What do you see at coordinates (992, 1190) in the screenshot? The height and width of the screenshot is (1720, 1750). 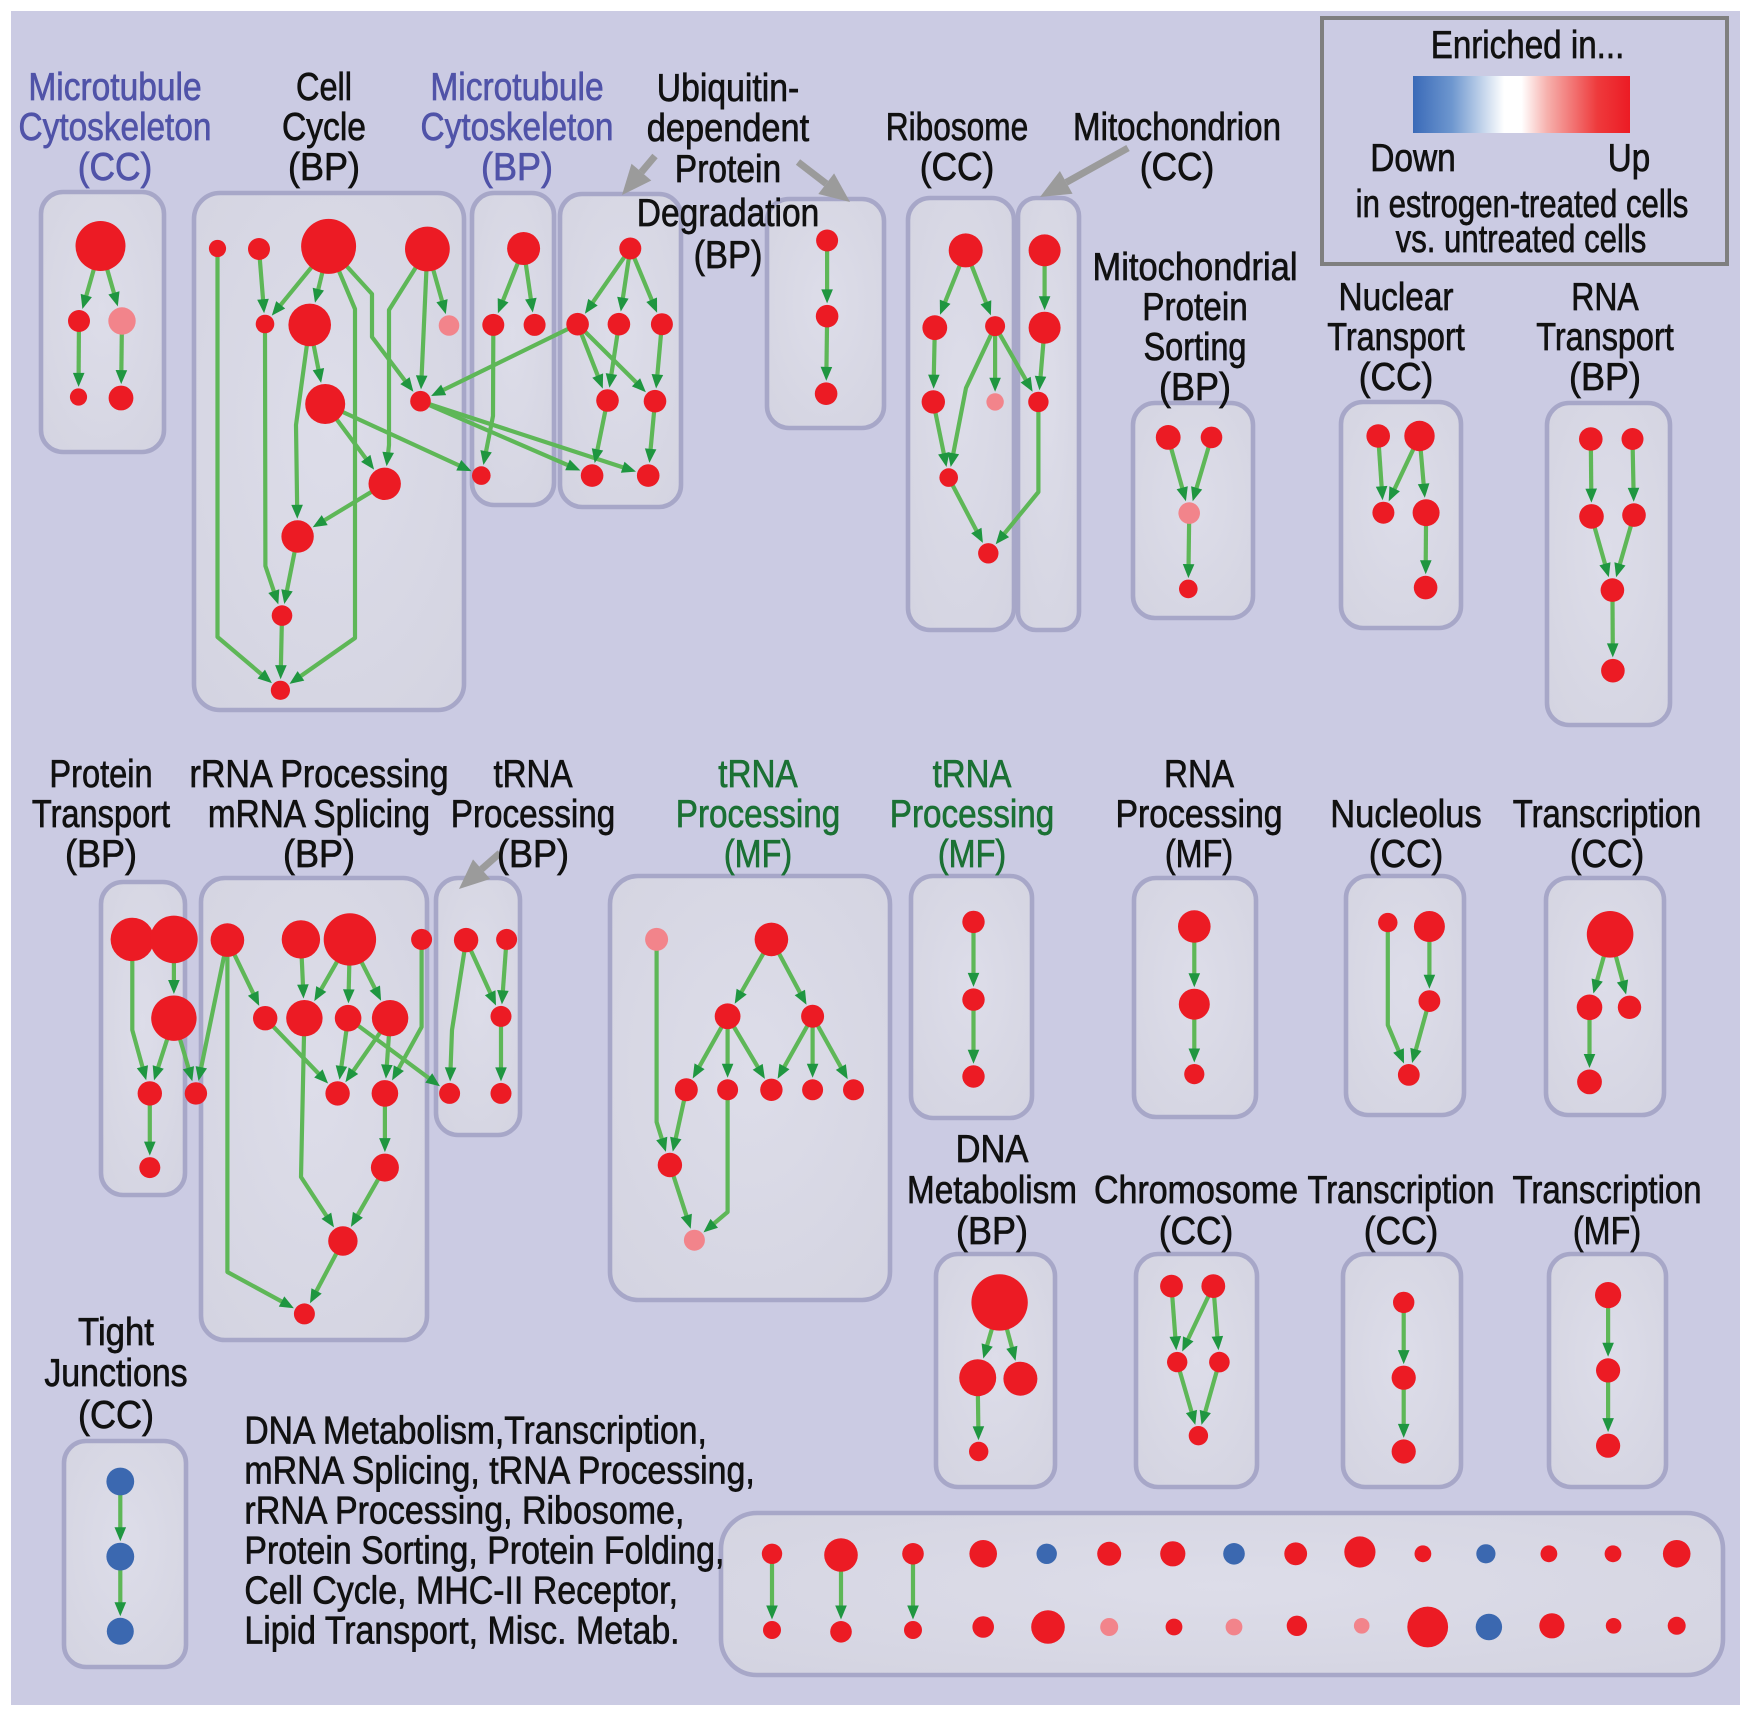 I see `svg-text: Metabolism` at bounding box center [992, 1190].